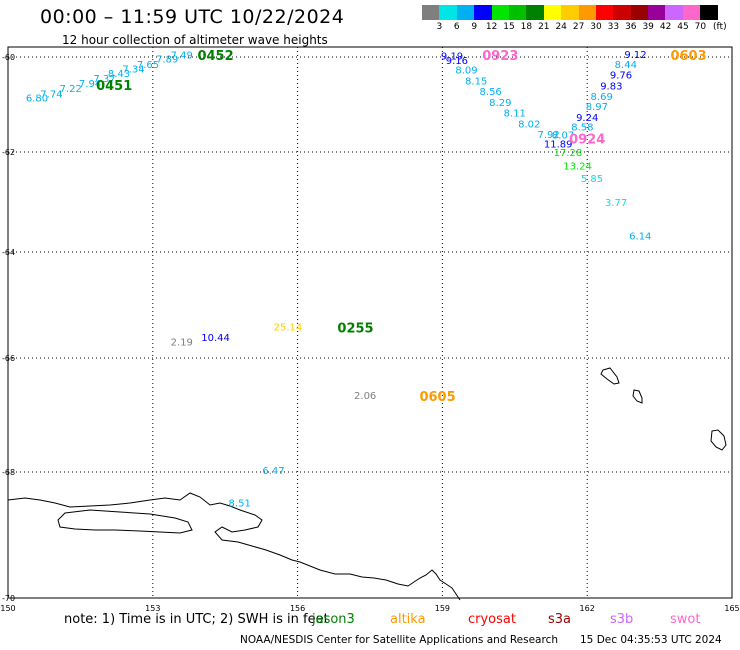  Describe the element at coordinates (700, 27) in the screenshot. I see `colorbar-label: 70` at that location.